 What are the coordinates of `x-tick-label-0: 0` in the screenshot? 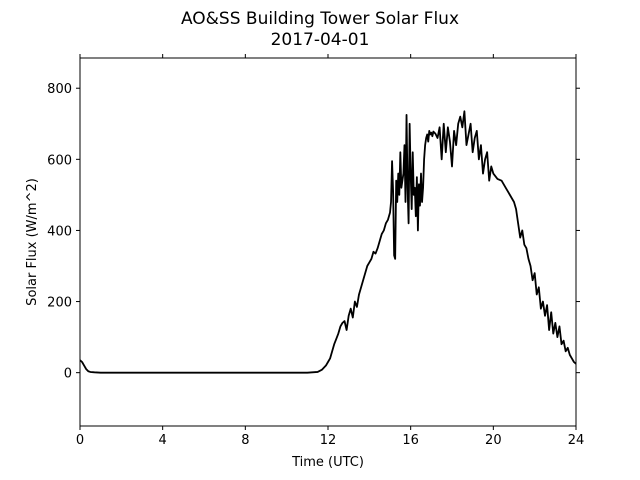 It's located at (80, 440).